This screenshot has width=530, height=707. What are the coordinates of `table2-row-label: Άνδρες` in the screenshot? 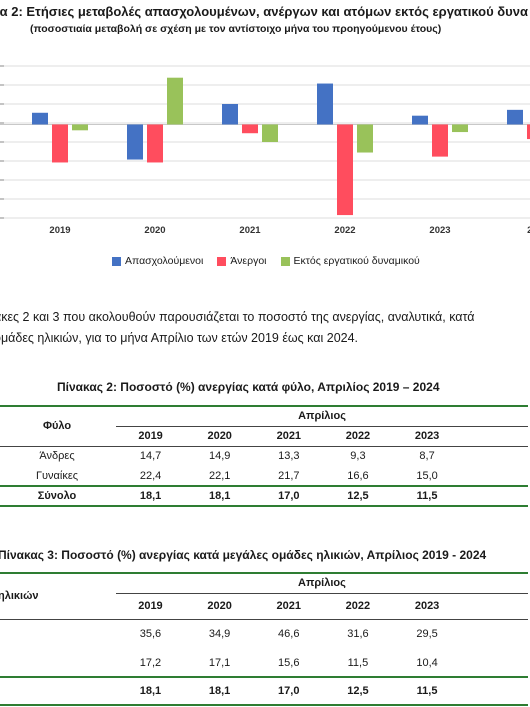 It's located at (57, 456).